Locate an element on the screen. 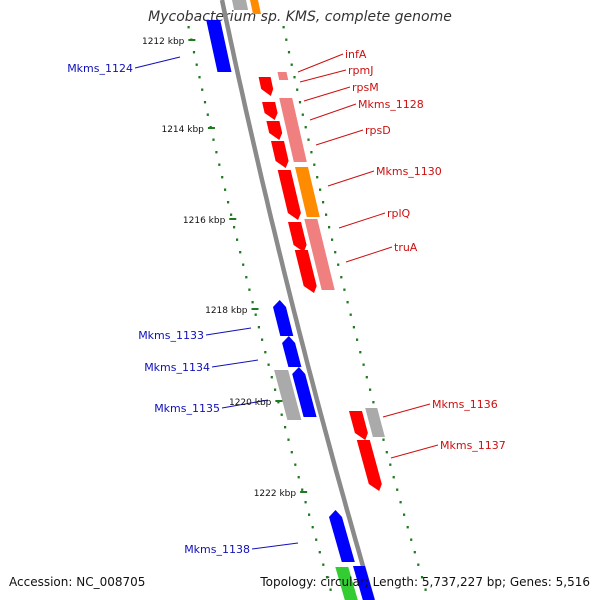 This screenshot has width=600, height=600. gene-top-orange is located at coordinates (255, 7).